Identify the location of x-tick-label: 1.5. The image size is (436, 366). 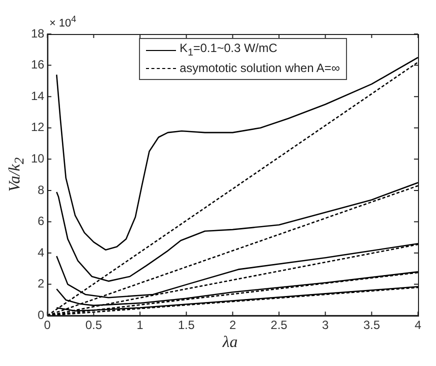
(187, 325).